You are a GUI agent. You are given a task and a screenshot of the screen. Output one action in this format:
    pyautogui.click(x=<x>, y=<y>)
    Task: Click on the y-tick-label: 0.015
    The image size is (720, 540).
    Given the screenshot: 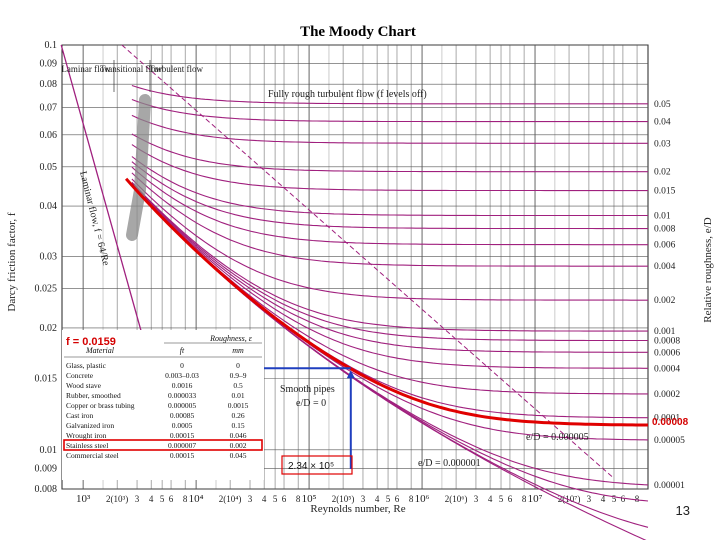 What is the action you would take?
    pyautogui.click(x=46, y=378)
    